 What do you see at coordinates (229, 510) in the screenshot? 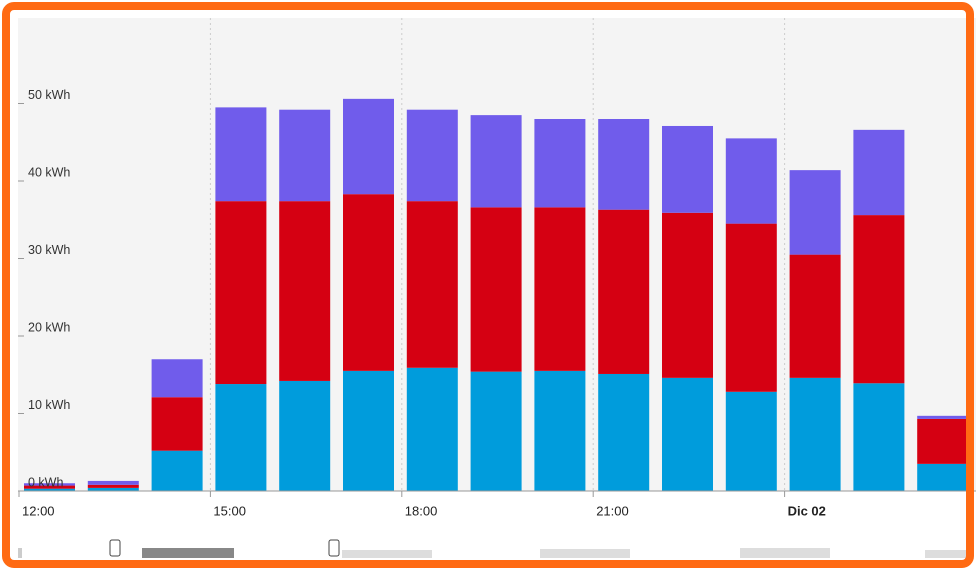
I see `x-tick-label: 15:00` at bounding box center [229, 510].